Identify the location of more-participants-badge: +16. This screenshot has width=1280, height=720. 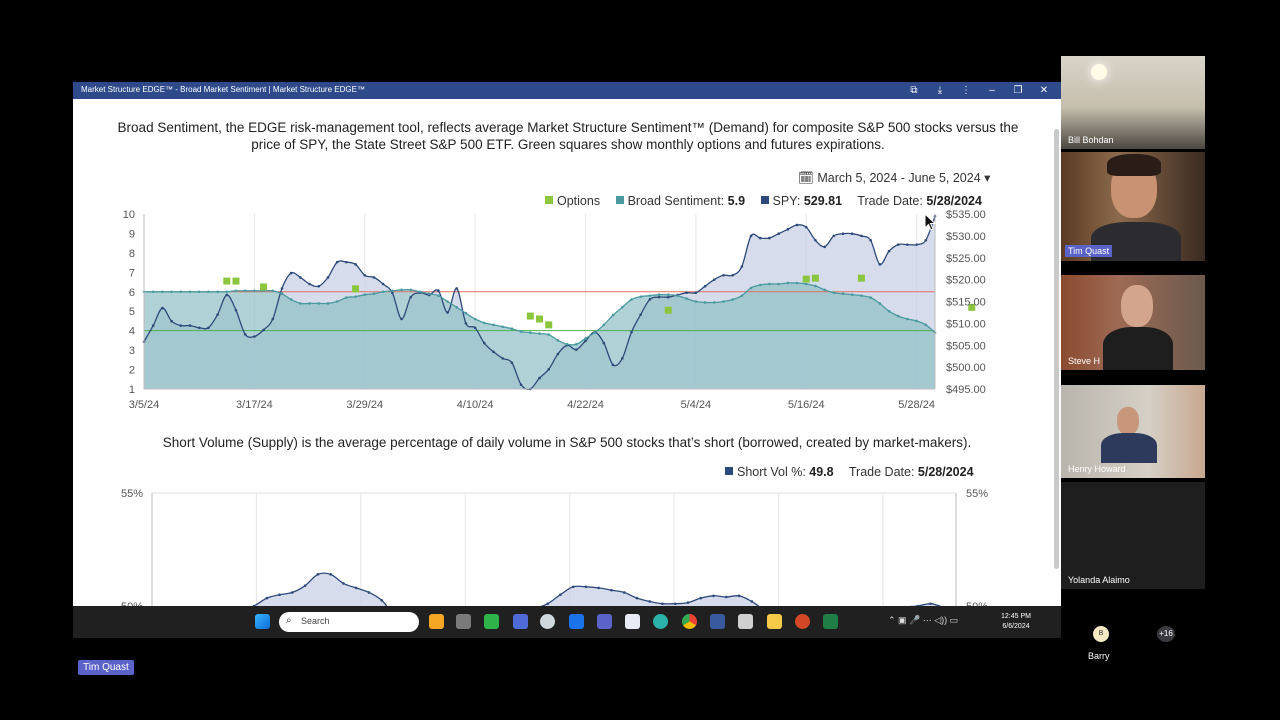
(1166, 634).